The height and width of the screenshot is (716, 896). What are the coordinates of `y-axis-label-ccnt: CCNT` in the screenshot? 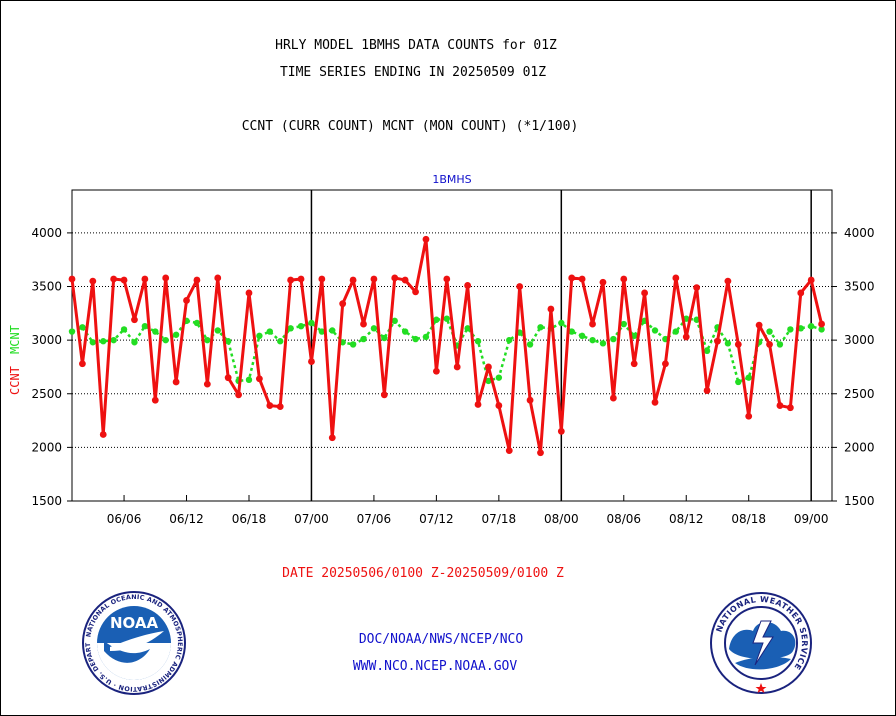 It's located at (15, 380).